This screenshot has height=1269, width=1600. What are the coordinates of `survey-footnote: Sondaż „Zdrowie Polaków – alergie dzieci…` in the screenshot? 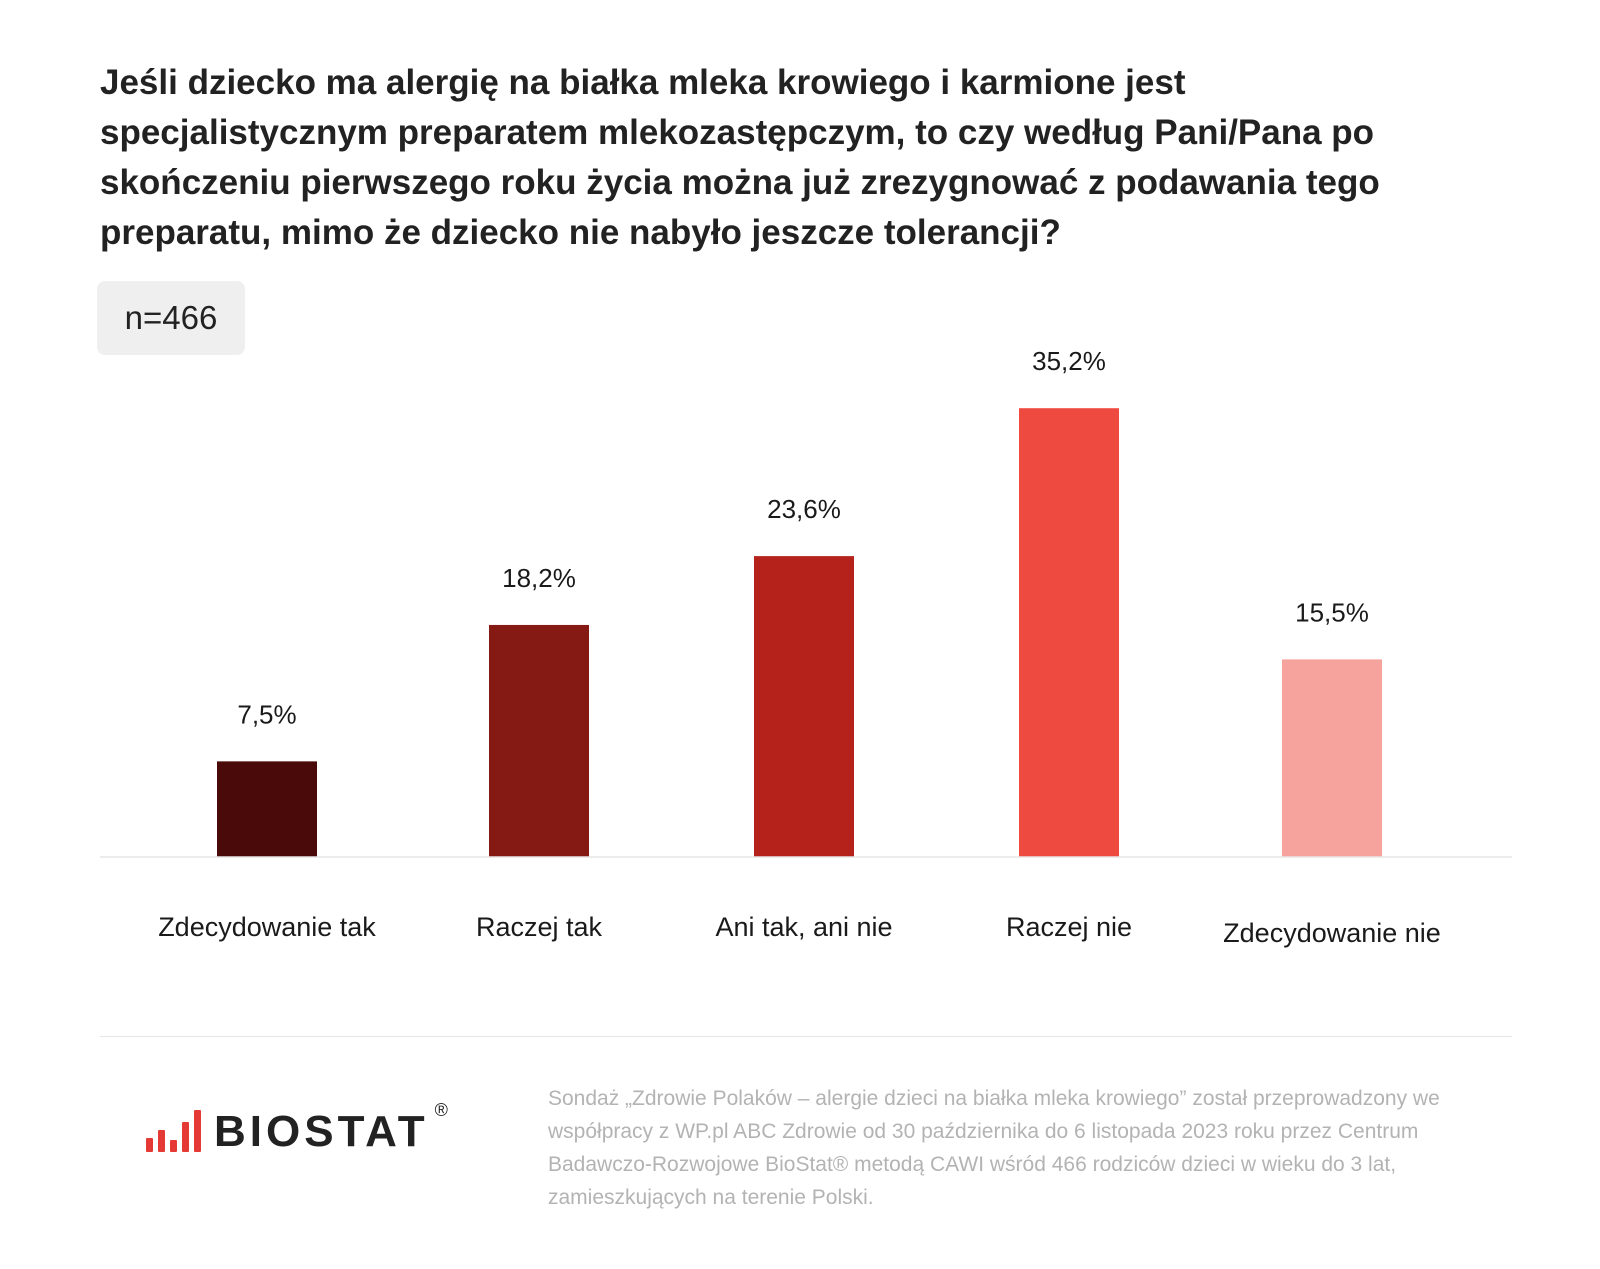 It's located at (994, 1148).